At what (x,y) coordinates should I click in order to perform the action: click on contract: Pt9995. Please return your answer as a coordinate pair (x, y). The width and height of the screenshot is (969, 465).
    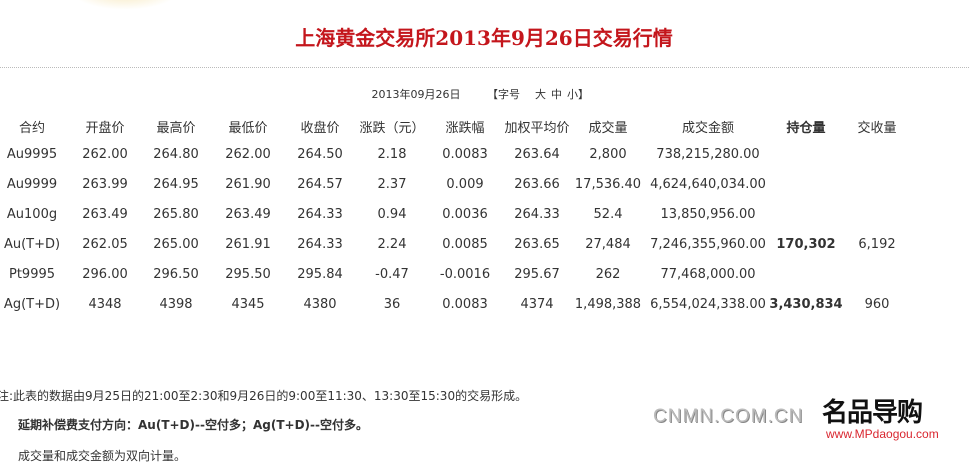
    Looking at the image, I should click on (32, 274).